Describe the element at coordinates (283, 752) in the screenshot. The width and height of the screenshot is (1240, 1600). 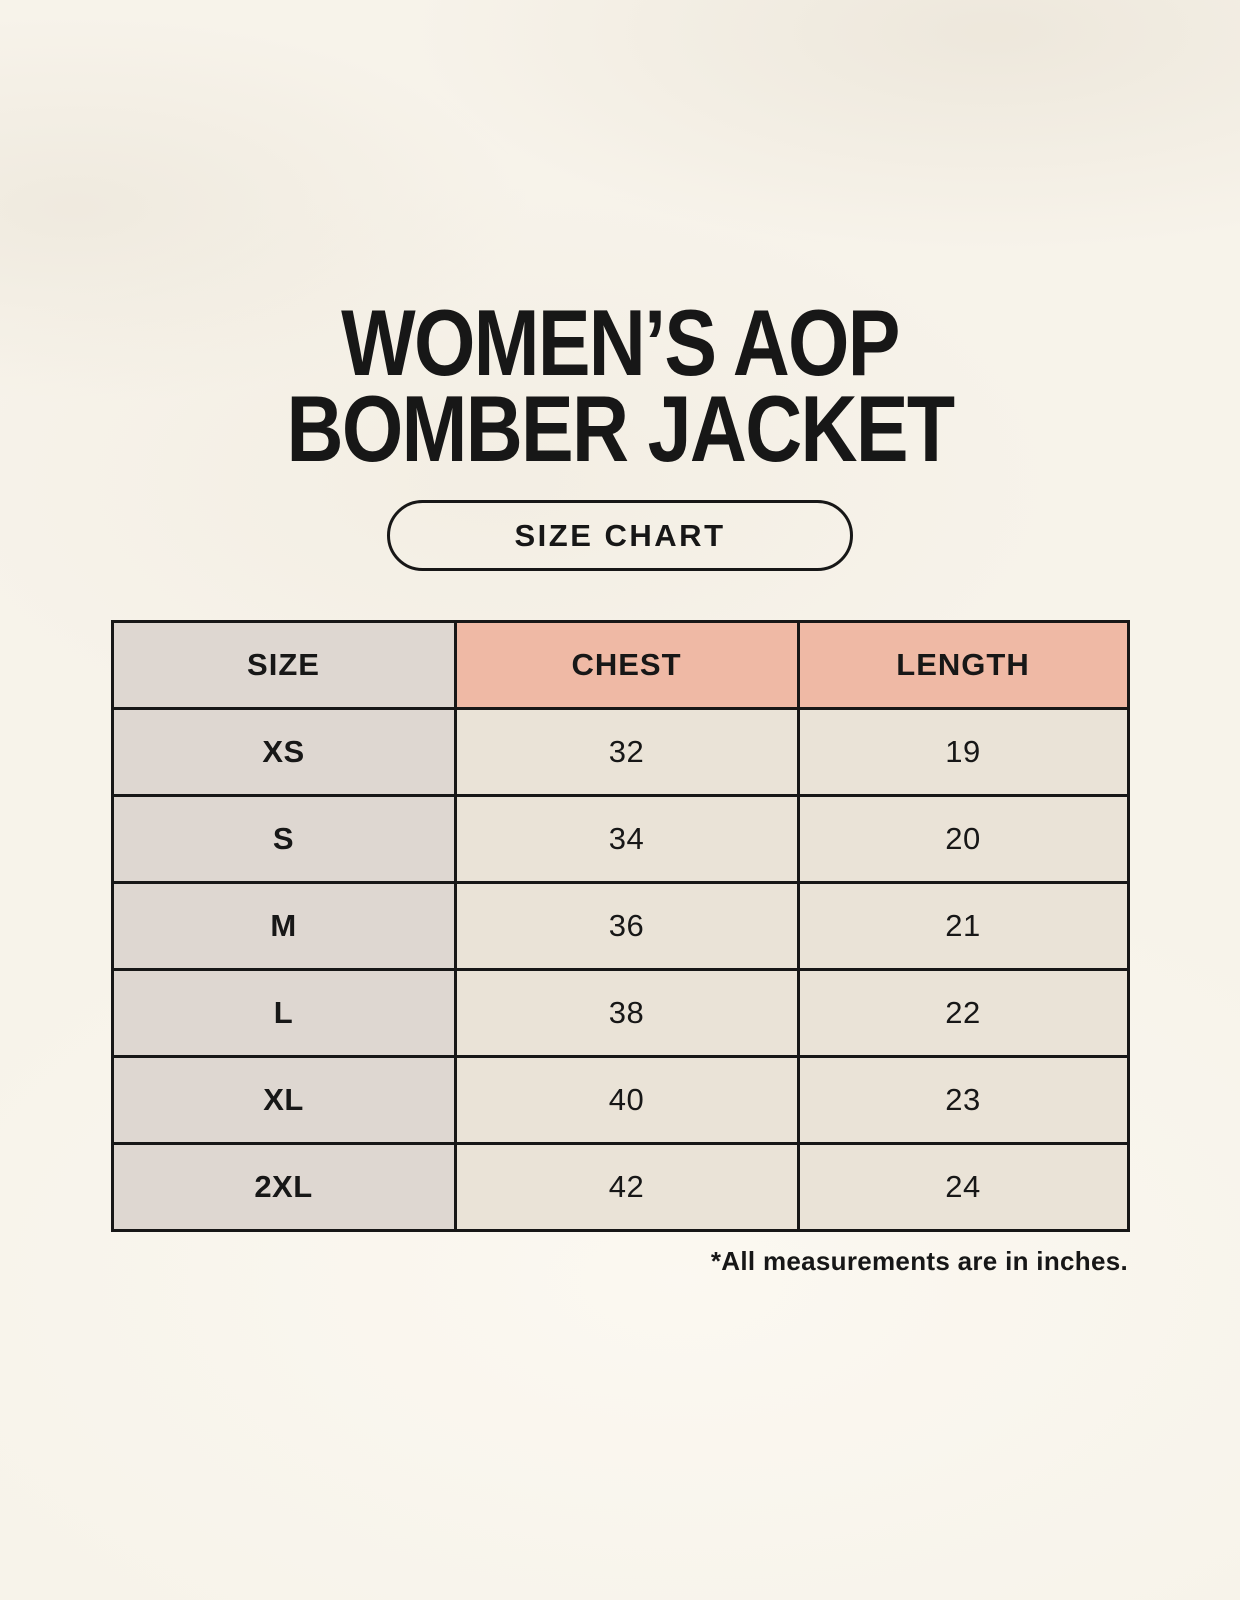
I see `size-cell: XS` at that location.